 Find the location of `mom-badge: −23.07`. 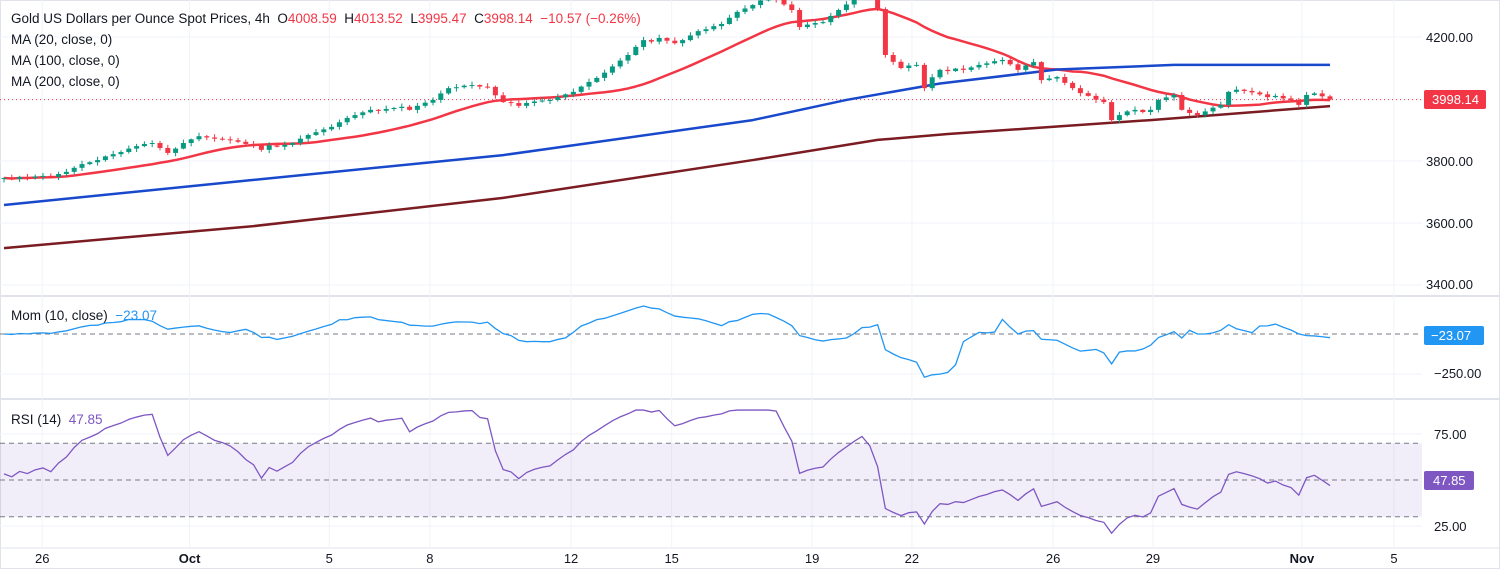

mom-badge: −23.07 is located at coordinates (1454, 335).